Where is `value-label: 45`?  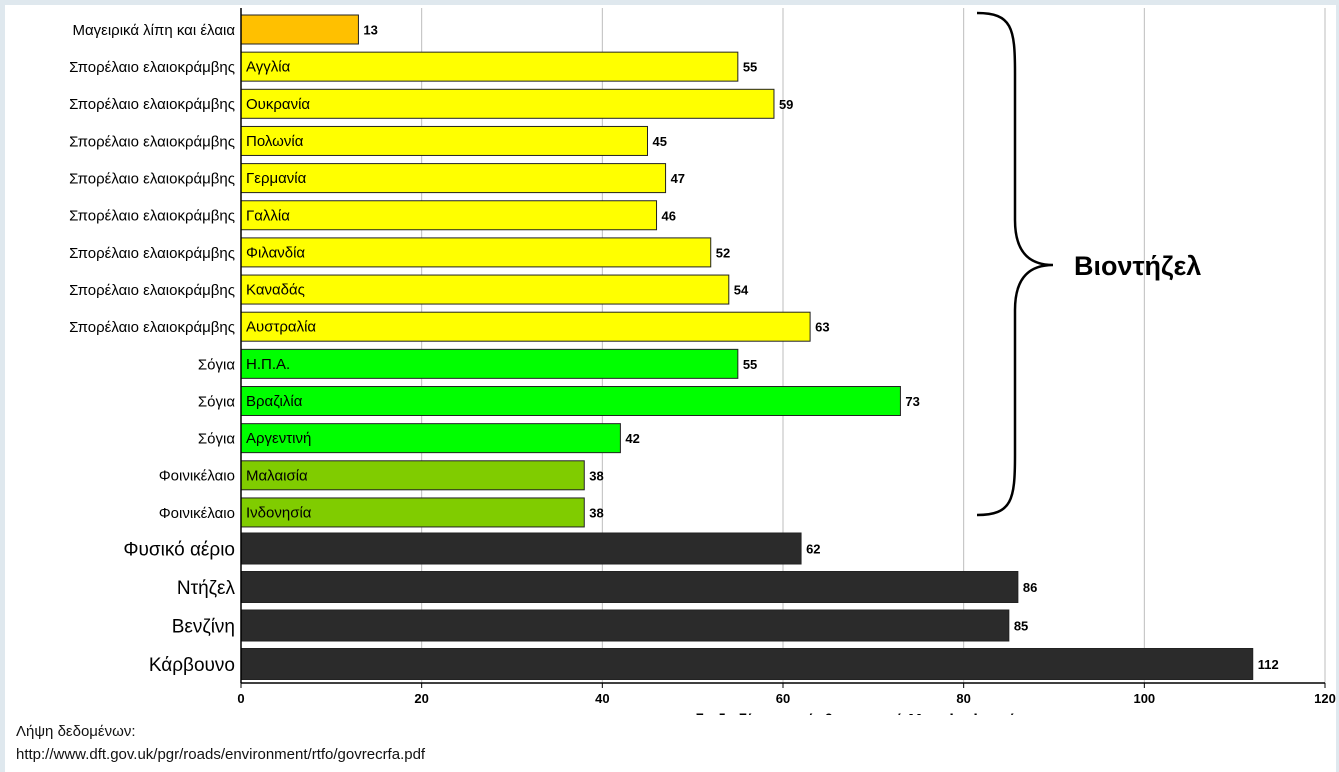 value-label: 45 is located at coordinates (660, 141).